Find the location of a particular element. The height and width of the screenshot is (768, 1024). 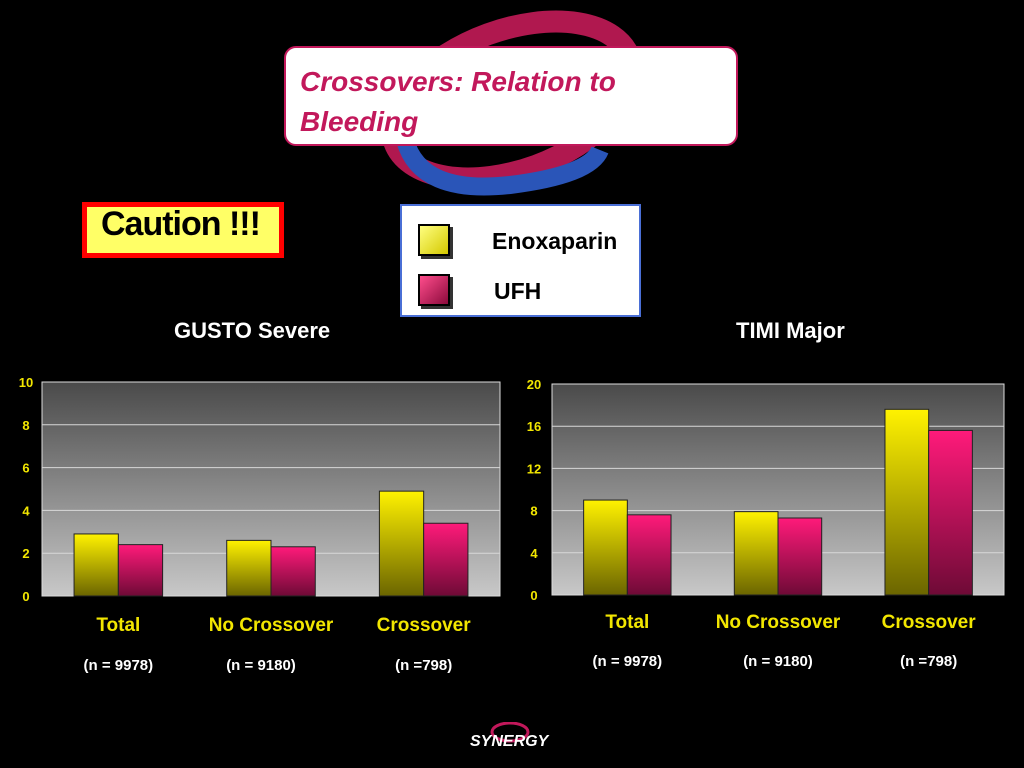

legend-item-enoxaparin: Enoxaparin is located at coordinates (523, 242).